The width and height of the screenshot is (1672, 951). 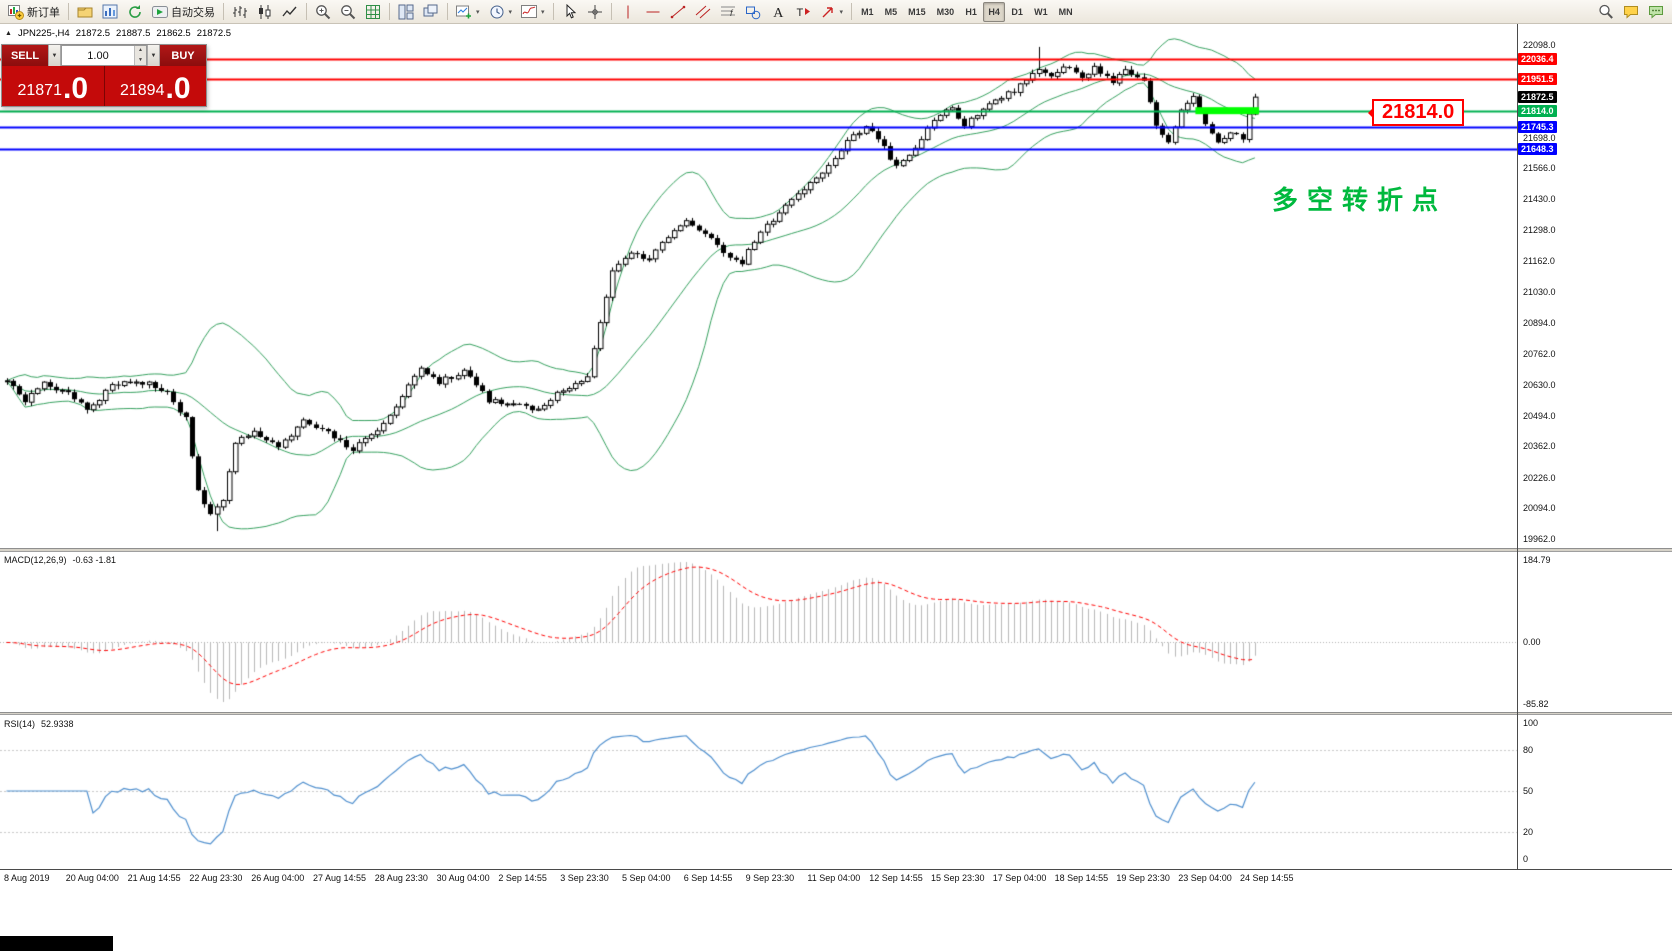 I want to click on text-label-tool-icon: T, so click(x=803, y=12).